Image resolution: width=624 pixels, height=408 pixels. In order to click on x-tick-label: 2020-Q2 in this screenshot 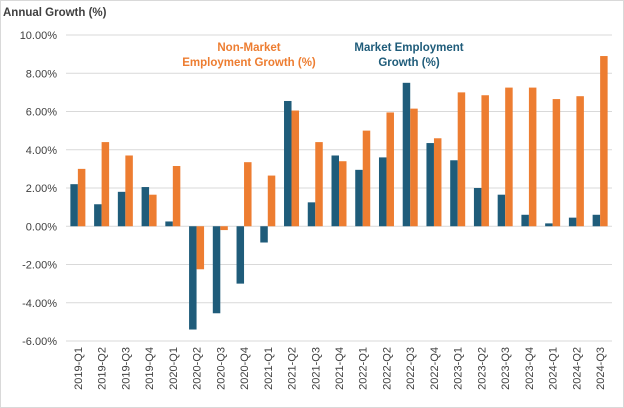, I will do `click(198, 368)`.